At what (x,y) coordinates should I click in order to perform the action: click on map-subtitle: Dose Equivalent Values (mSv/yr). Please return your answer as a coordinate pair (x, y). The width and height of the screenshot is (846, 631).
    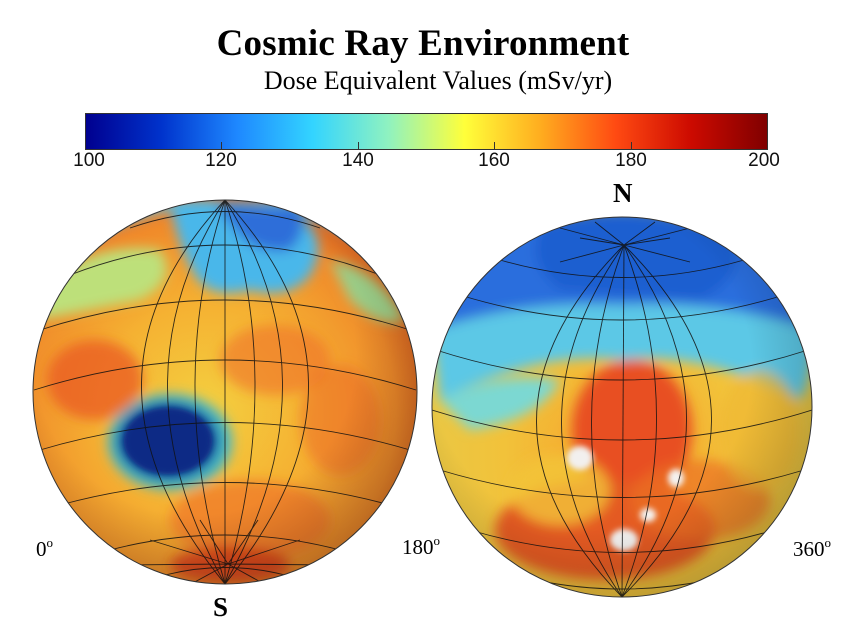
    Looking at the image, I should click on (438, 80).